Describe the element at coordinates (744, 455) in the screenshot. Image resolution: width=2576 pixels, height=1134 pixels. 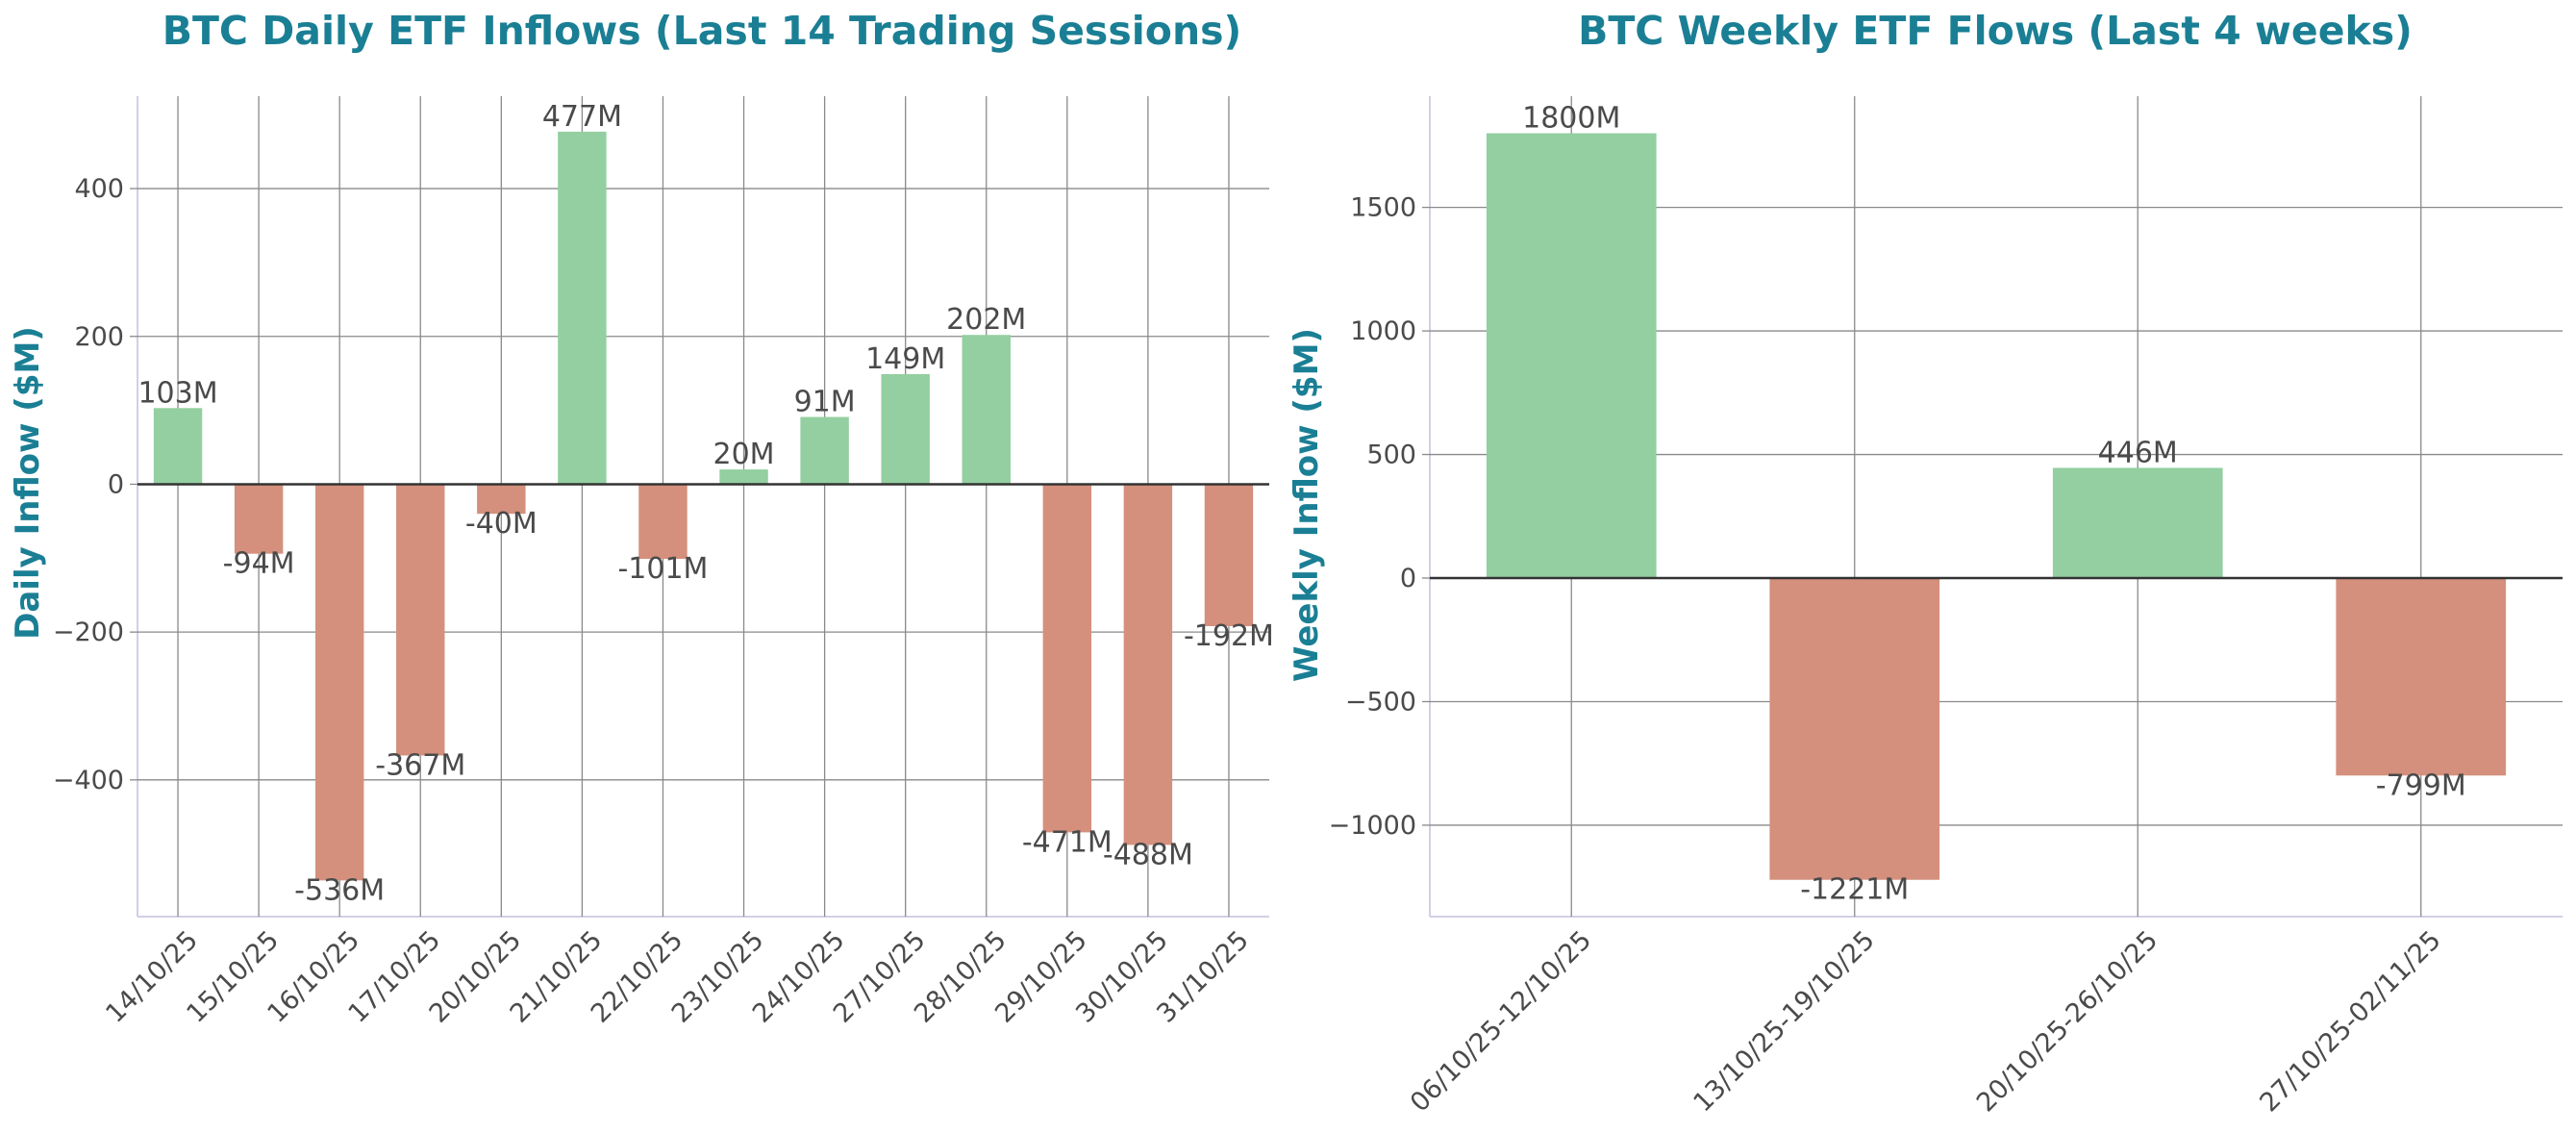
I see `data-label: 20M` at that location.